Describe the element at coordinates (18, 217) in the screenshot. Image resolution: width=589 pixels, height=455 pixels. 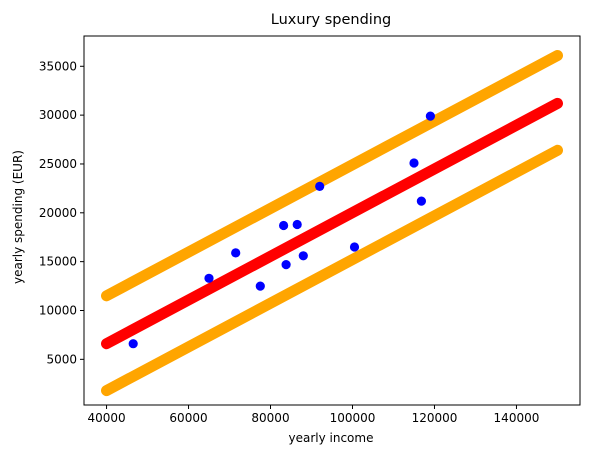
I see `y-axis-label: yearly spending (EUR)` at that location.